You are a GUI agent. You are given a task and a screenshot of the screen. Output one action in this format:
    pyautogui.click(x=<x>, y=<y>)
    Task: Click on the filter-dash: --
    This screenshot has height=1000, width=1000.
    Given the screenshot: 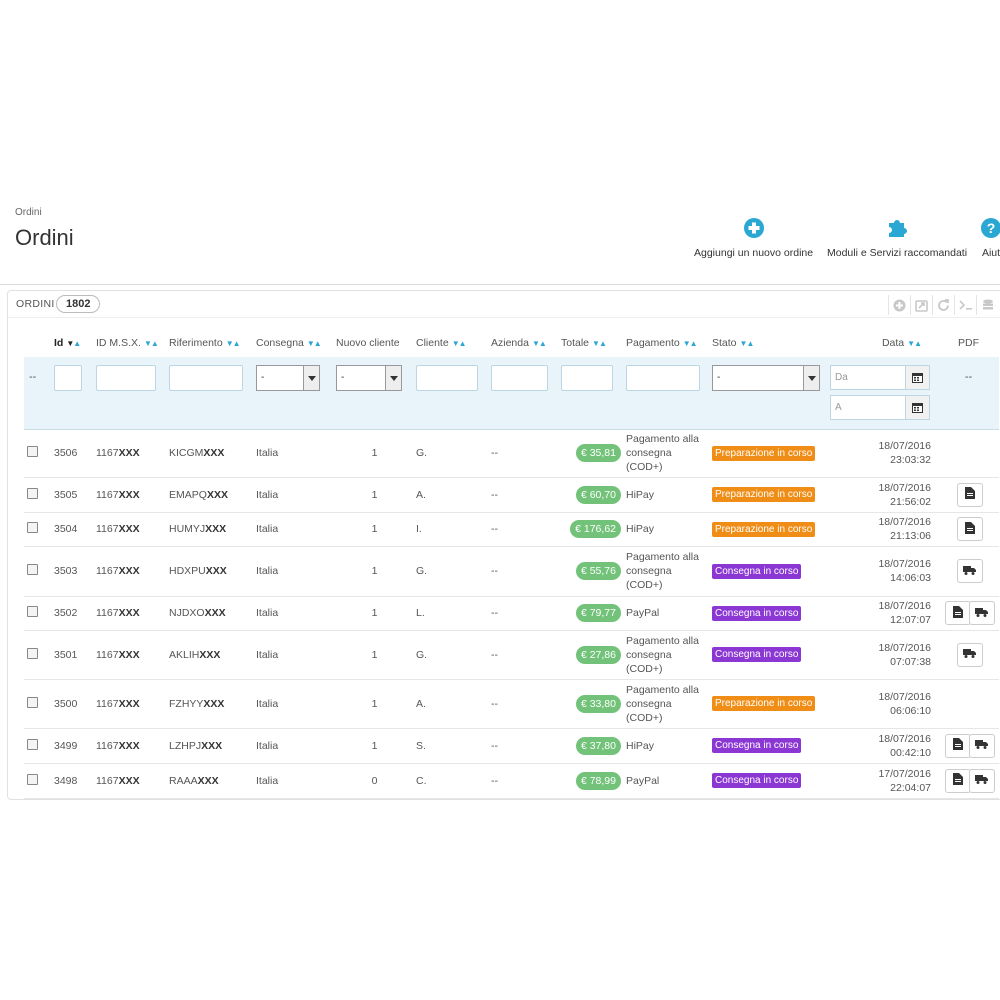 What is the action you would take?
    pyautogui.click(x=33, y=377)
    